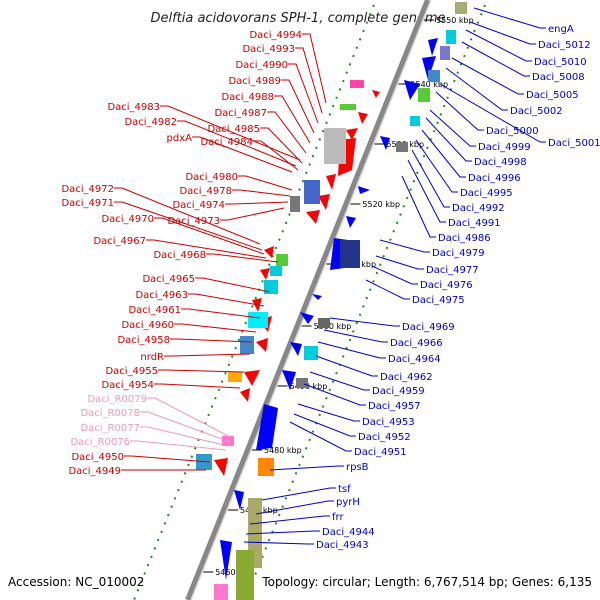  What do you see at coordinates (357, 467) in the screenshot?
I see `gene-label: rpsB` at bounding box center [357, 467].